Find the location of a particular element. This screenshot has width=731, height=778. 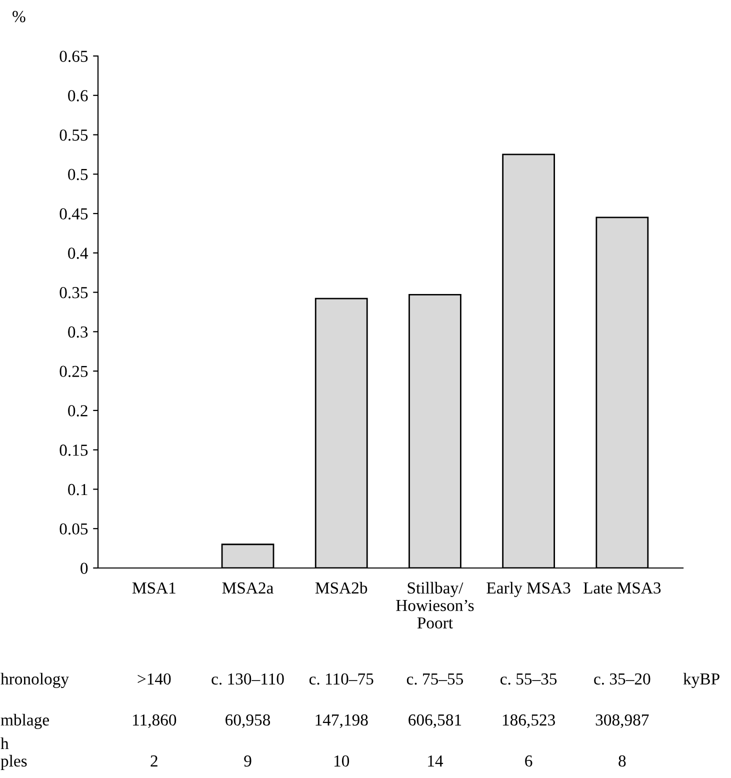

text: 2 is located at coordinates (154, 760).